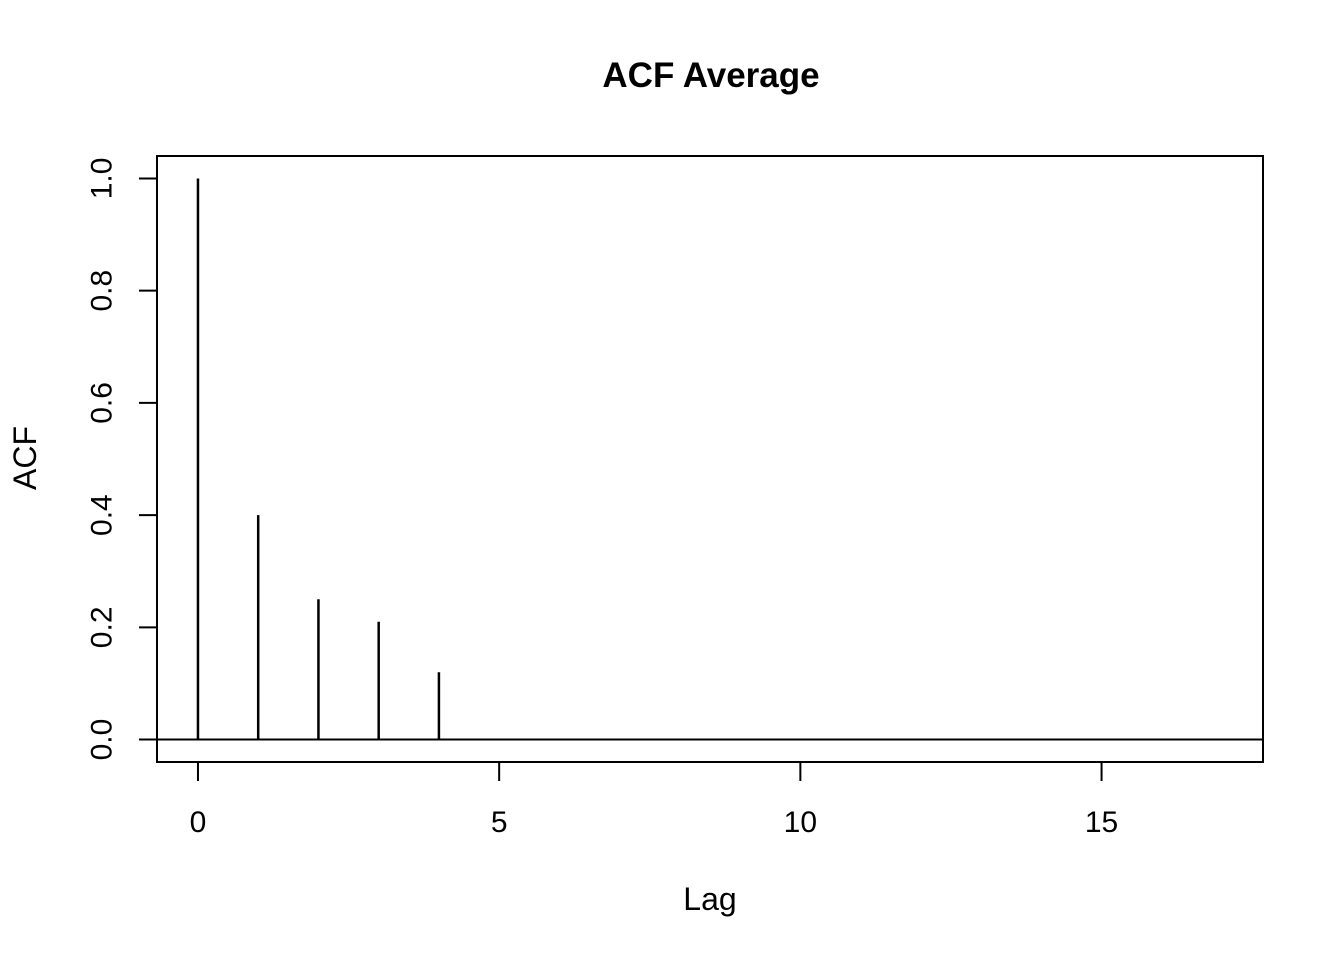 Image resolution: width=1344 pixels, height=960 pixels. Describe the element at coordinates (709, 899) in the screenshot. I see `x-axis-title: Lag` at that location.